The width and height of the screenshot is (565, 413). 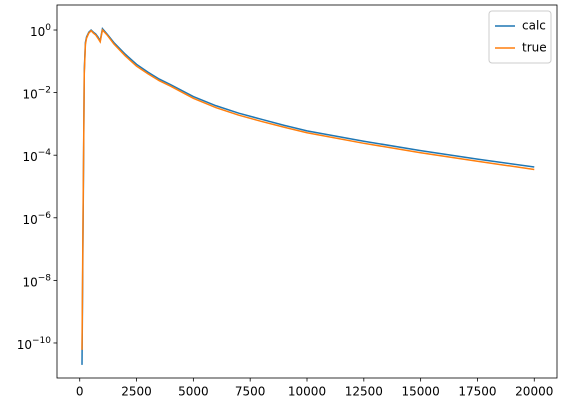 What do you see at coordinates (534, 26) in the screenshot?
I see `legend-label: calc` at bounding box center [534, 26].